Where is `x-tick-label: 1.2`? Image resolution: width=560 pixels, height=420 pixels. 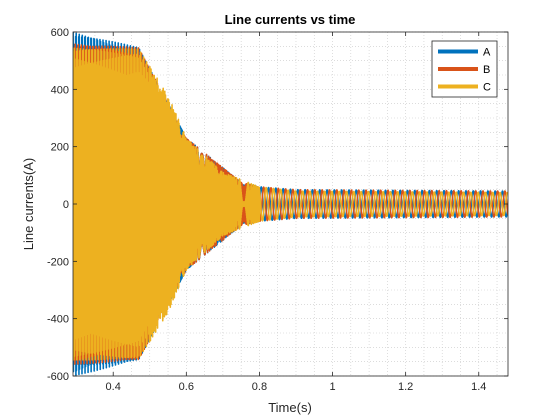
x-tick-label: 1.2 is located at coordinates (405, 387).